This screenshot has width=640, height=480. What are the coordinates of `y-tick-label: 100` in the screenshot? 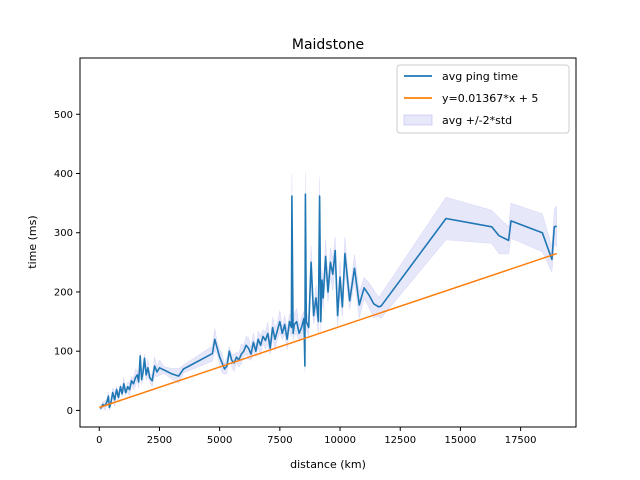 It's located at (63, 352).